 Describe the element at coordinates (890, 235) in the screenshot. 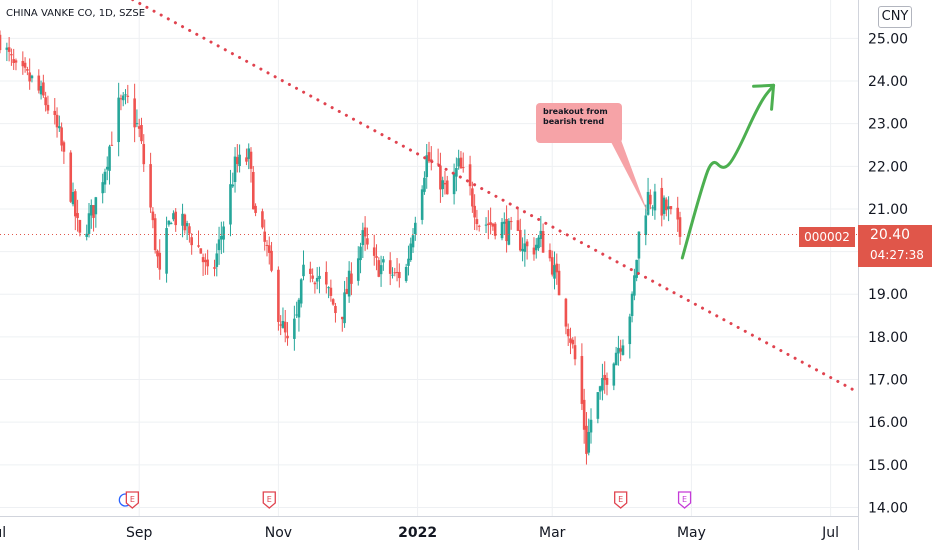

I see `last-price-value: 20.40` at that location.